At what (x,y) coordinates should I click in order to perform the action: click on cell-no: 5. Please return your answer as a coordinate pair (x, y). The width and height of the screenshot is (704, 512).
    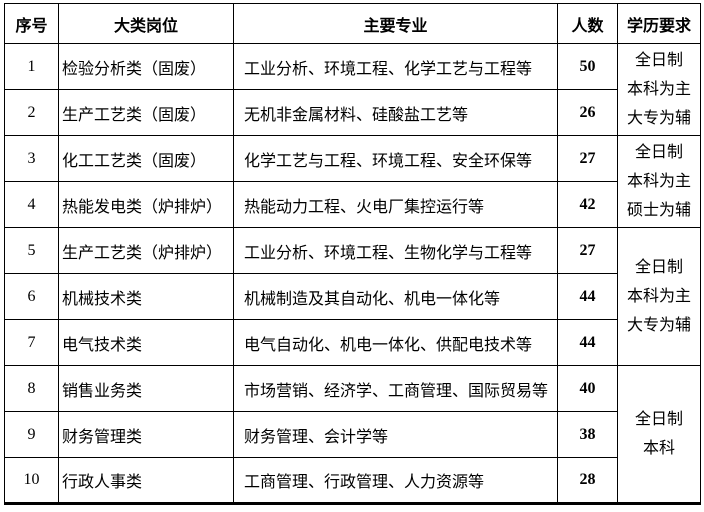
    Looking at the image, I should click on (31, 250).